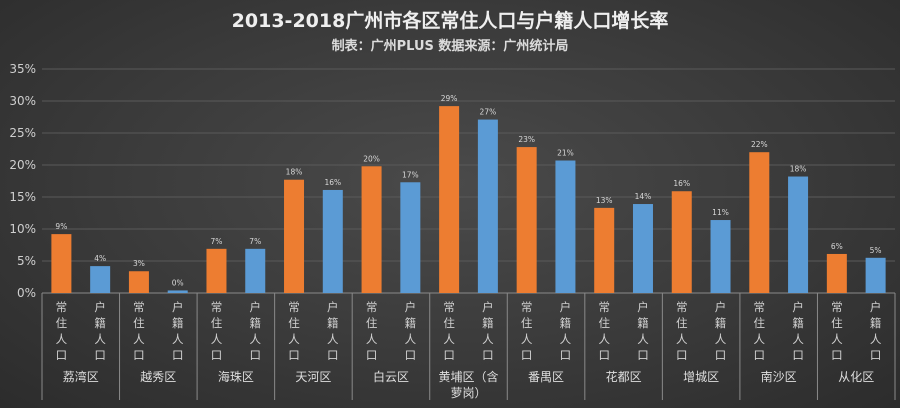 The width and height of the screenshot is (900, 408). I want to click on y-tick-label: 20%, so click(22, 165).